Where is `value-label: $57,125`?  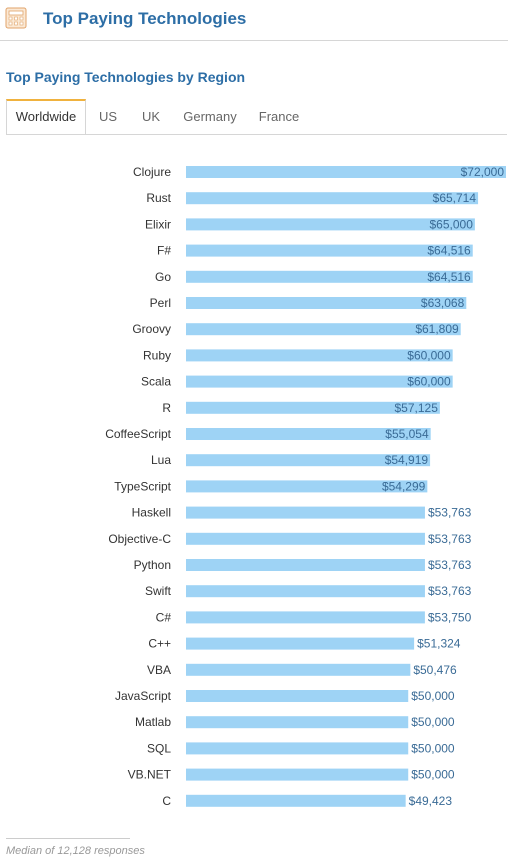 value-label: $57,125 is located at coordinates (416, 408).